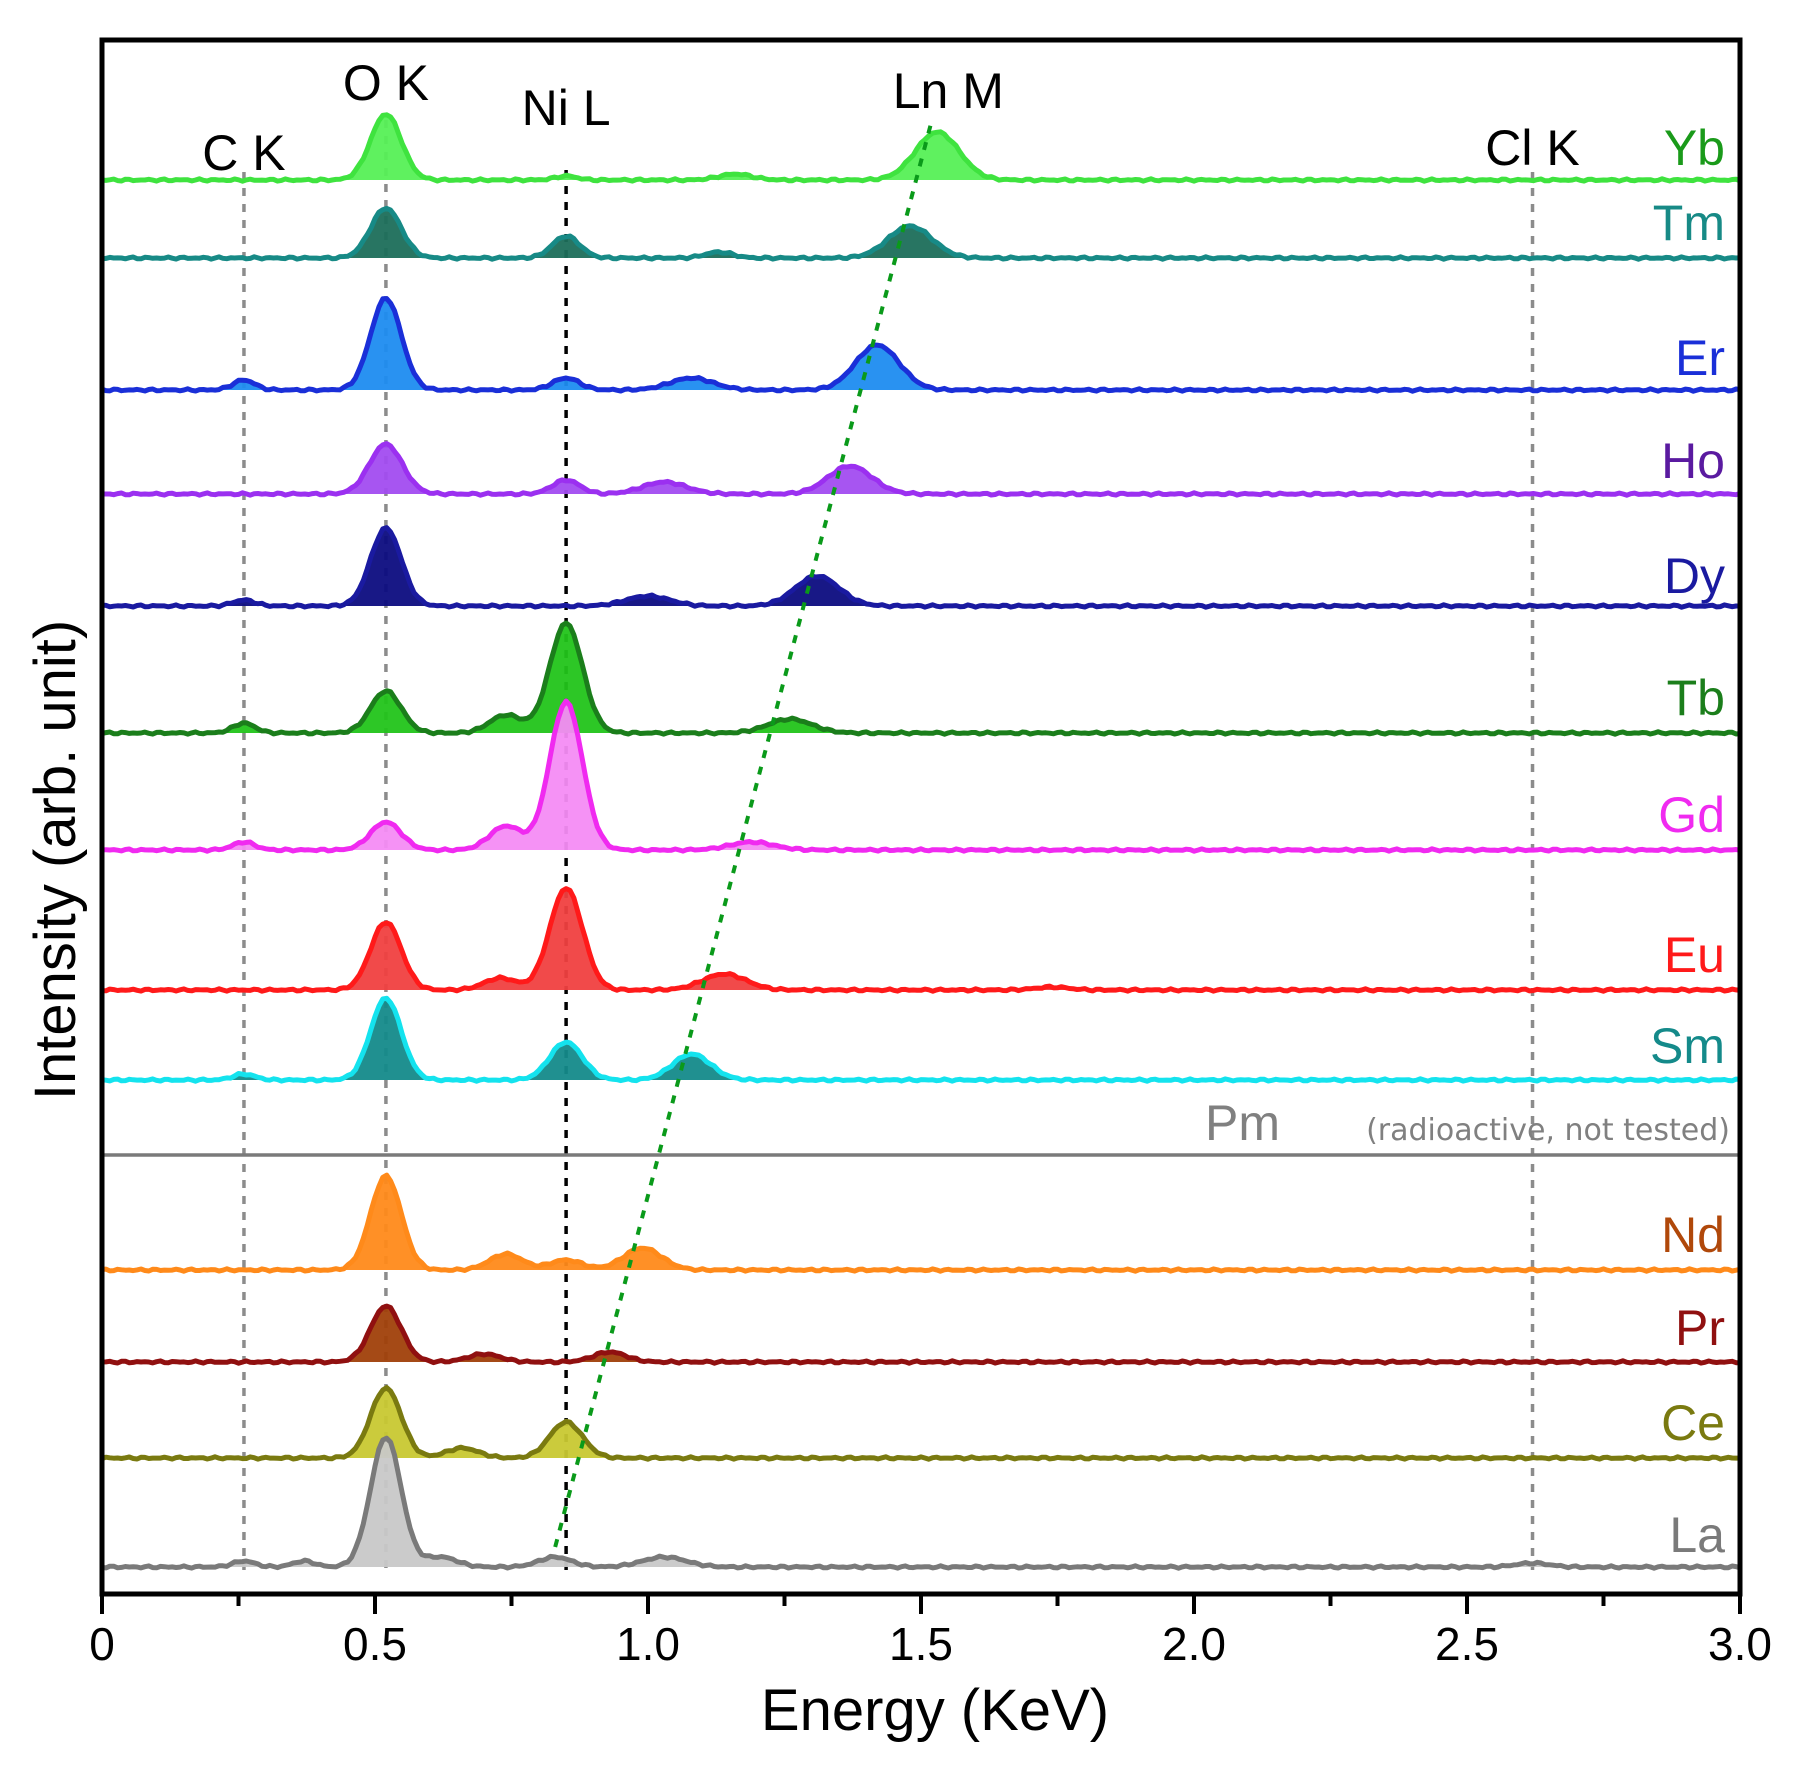 The width and height of the screenshot is (1803, 1772). I want to click on series-label-ho: Ho, so click(1693, 461).